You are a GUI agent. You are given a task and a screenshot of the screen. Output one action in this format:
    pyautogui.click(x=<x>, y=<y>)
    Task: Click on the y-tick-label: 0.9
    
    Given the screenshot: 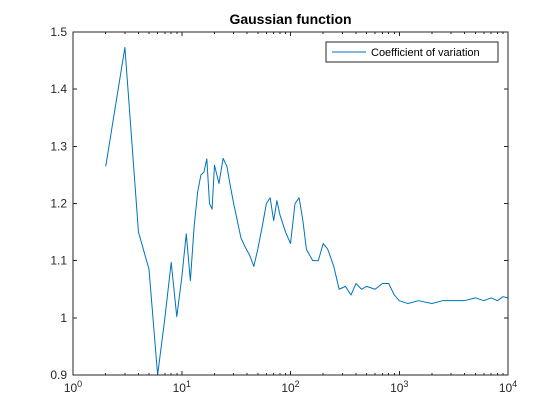 What is the action you would take?
    pyautogui.click(x=58, y=375)
    